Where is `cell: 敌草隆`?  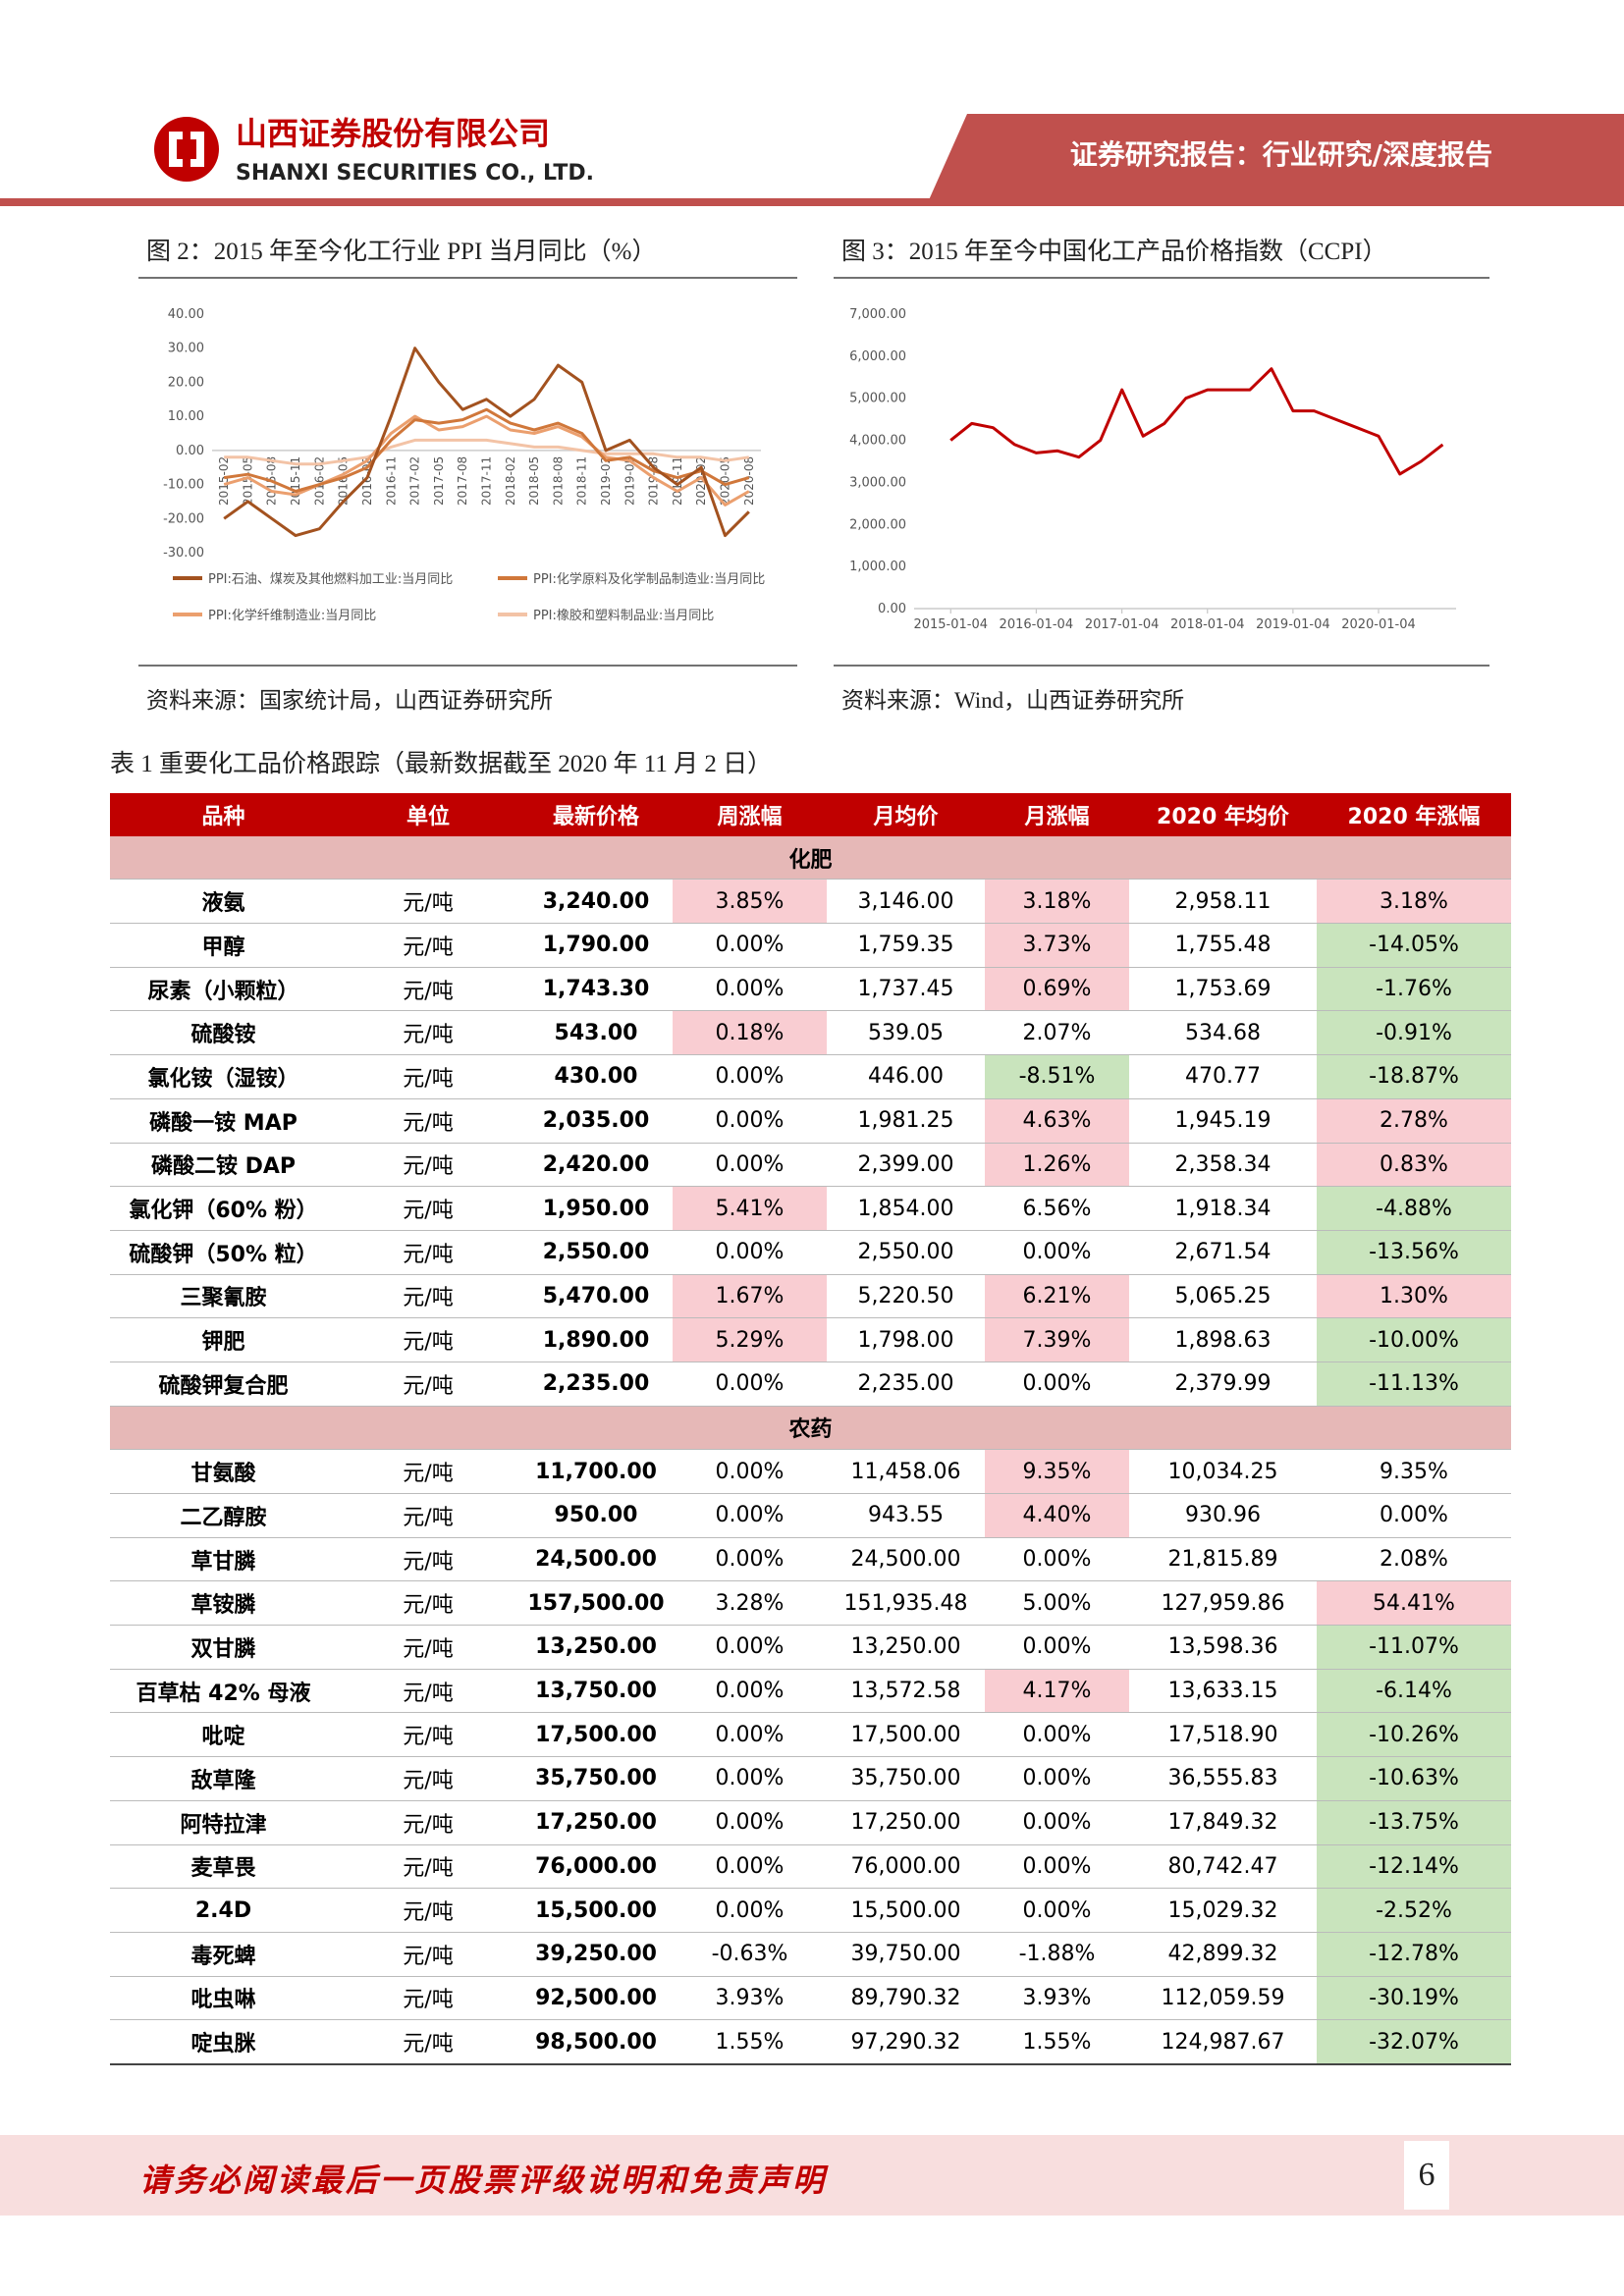
cell: 敌草隆 is located at coordinates (223, 1778).